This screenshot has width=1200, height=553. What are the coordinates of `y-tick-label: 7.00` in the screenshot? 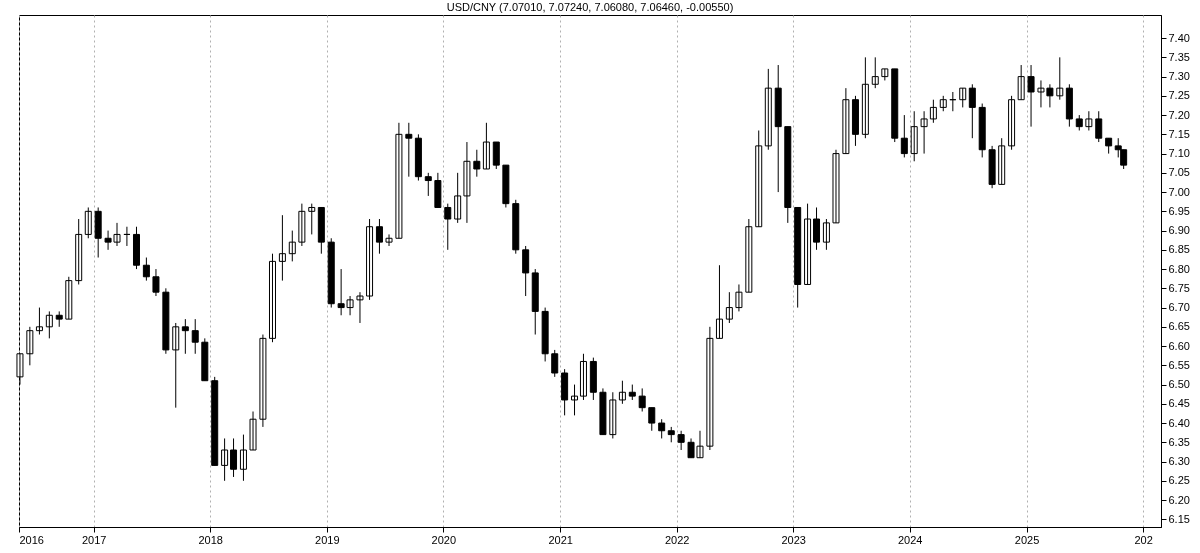 It's located at (1179, 191).